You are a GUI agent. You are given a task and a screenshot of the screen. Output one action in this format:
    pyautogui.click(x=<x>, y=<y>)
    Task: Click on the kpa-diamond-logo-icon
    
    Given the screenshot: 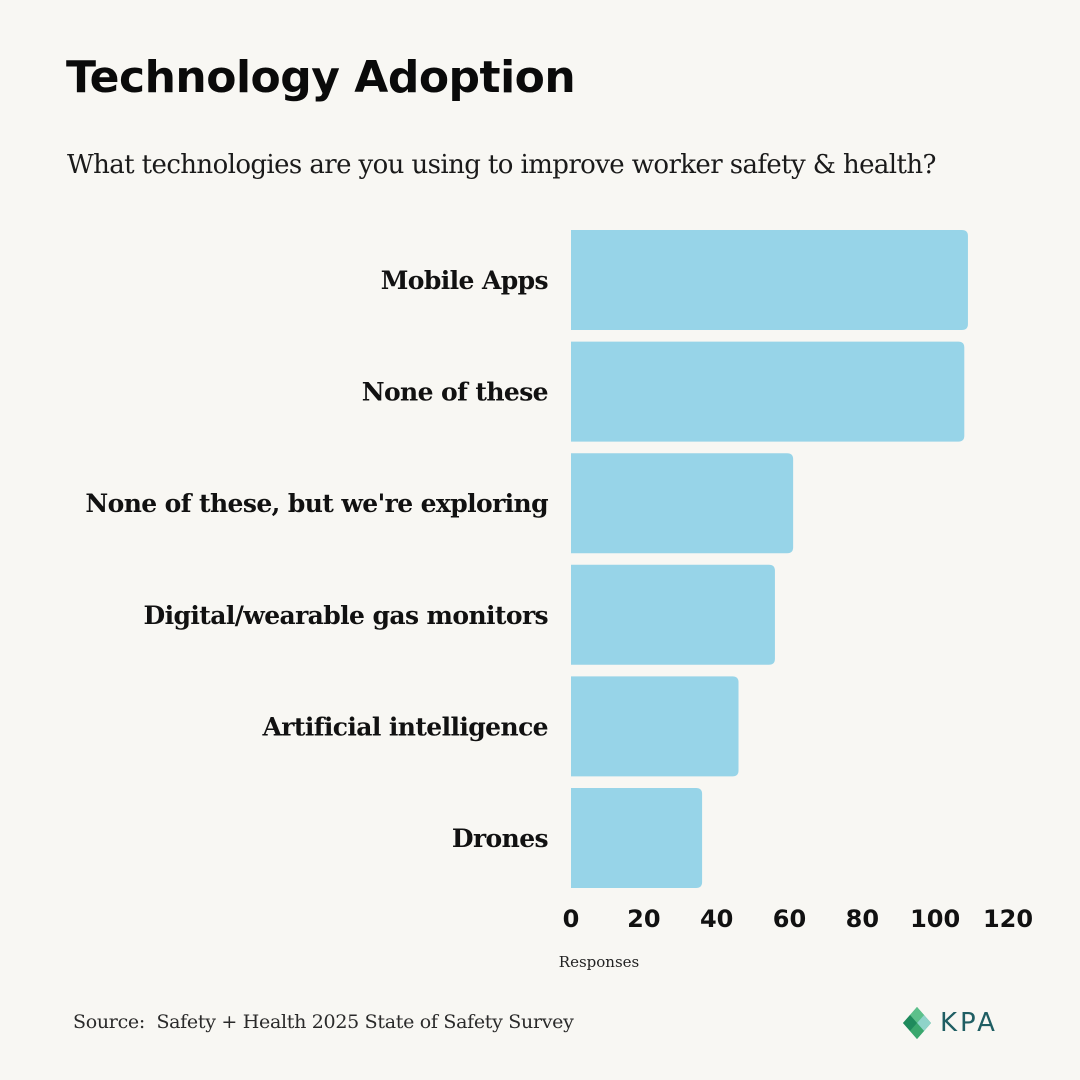 What is the action you would take?
    pyautogui.click(x=917, y=1023)
    